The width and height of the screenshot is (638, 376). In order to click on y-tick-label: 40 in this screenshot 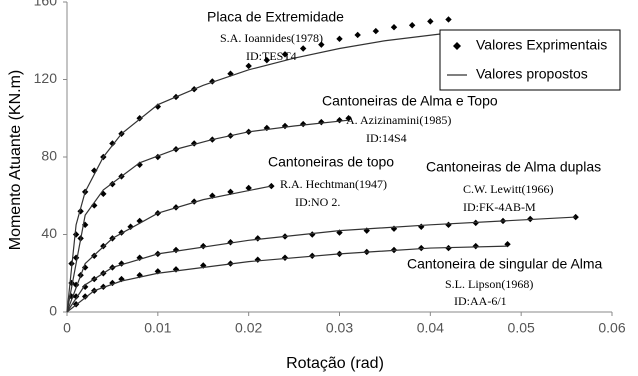, I will do `click(49, 233)`.